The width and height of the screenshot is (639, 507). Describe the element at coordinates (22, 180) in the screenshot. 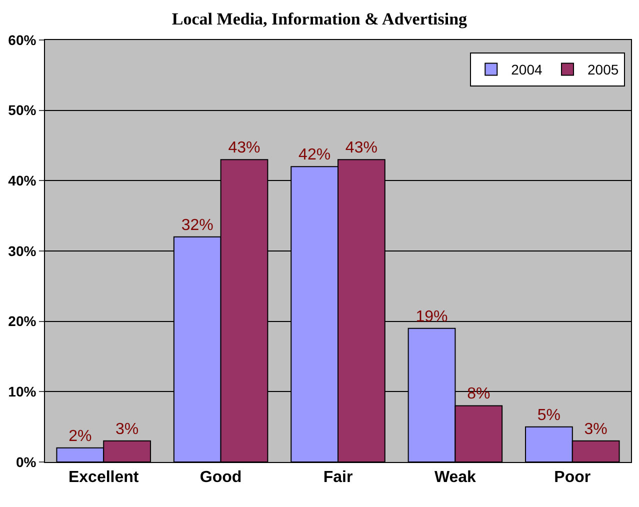

I see `y-tick-label: 40%` at that location.